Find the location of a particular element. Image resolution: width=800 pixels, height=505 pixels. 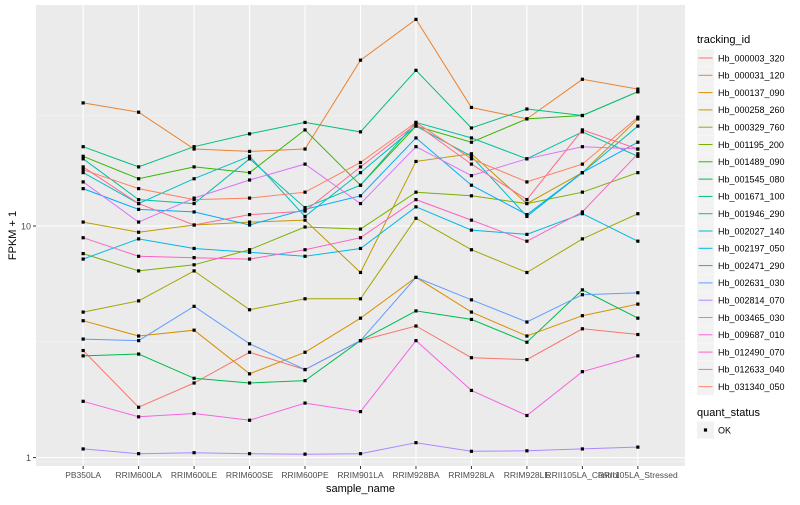

legend-entry-label: Hb_003465_030 is located at coordinates (751, 318).